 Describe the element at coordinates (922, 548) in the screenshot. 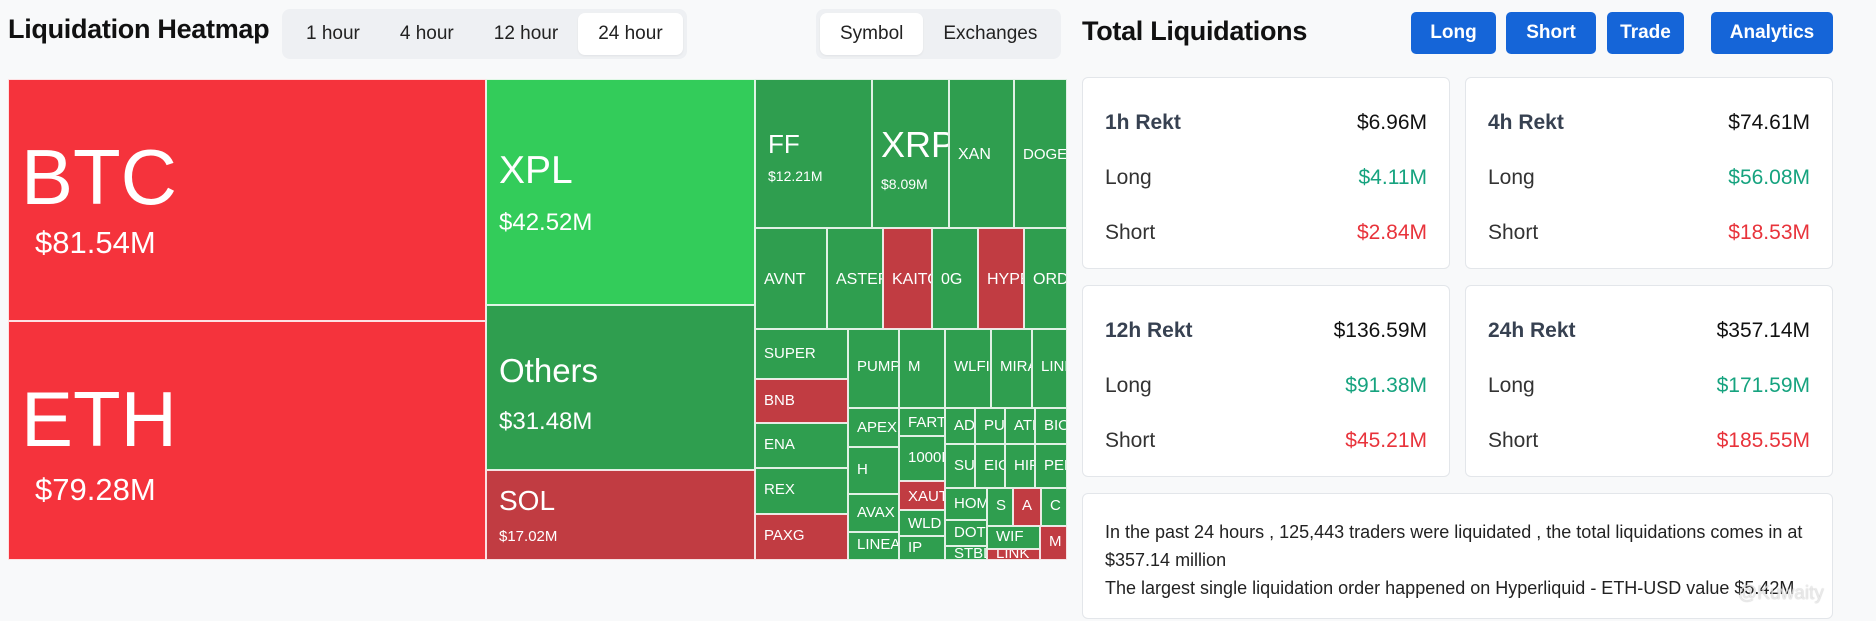

I see `heatmap-cell-ip: IP` at that location.